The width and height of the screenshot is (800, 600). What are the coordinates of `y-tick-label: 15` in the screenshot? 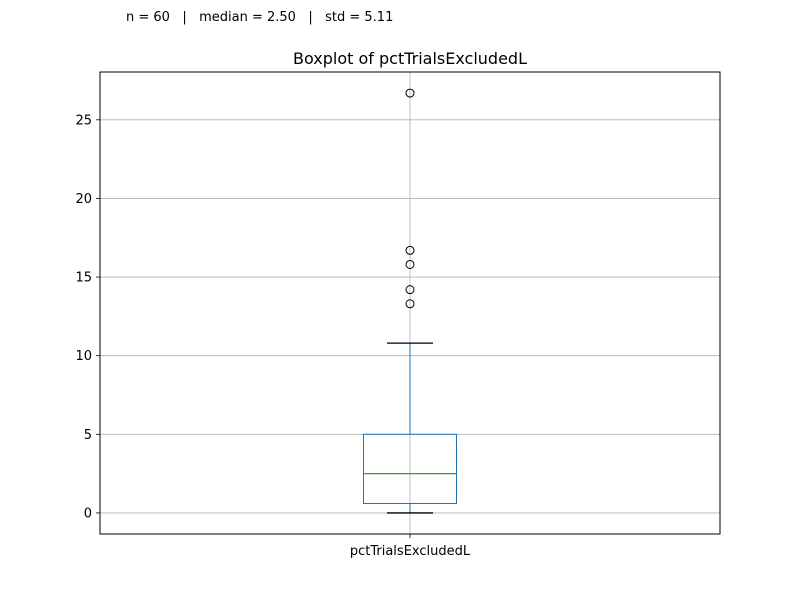 It's located at (83, 278).